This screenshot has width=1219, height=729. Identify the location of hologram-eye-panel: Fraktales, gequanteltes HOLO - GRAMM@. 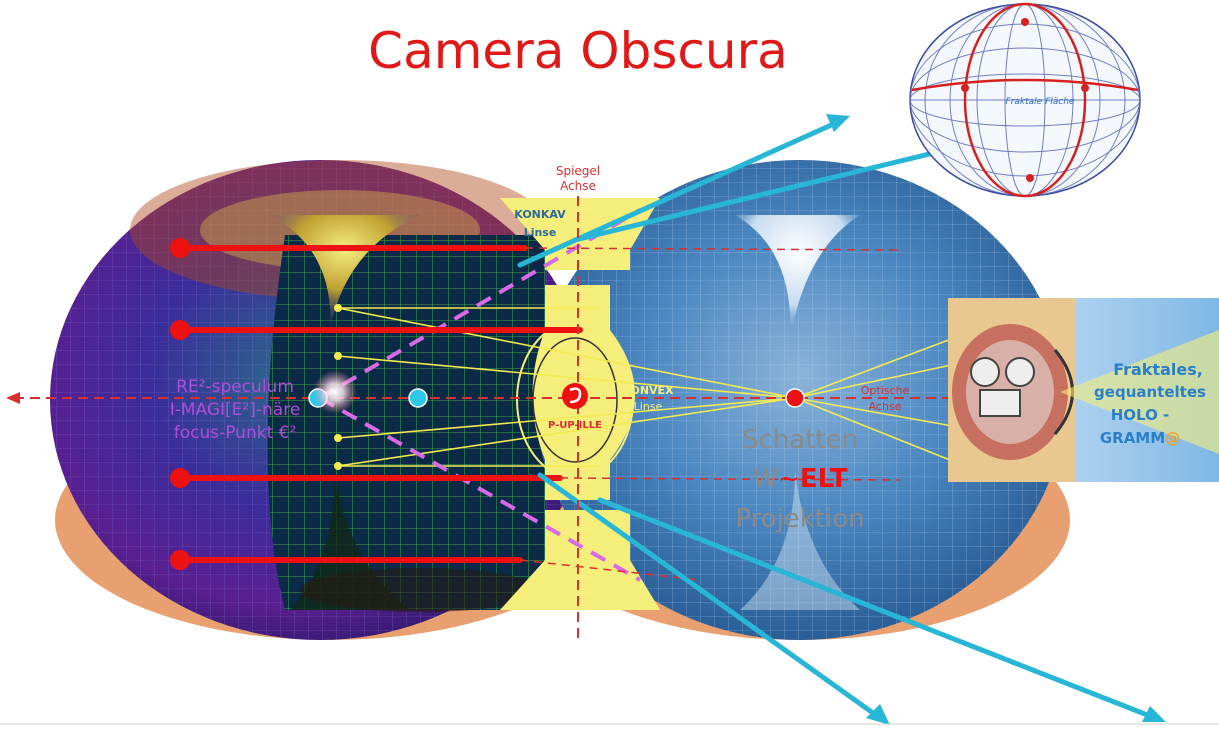
(1083, 390).